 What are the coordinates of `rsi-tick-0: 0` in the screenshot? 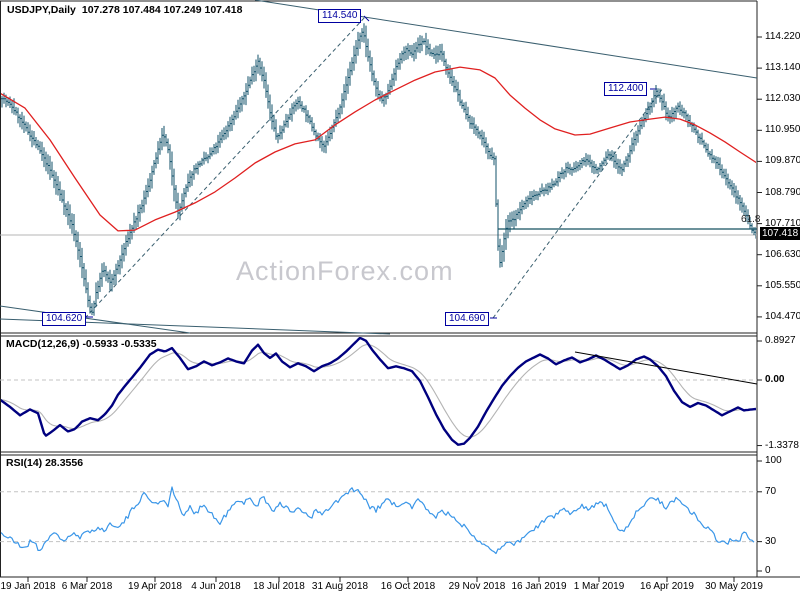 It's located at (768, 570).